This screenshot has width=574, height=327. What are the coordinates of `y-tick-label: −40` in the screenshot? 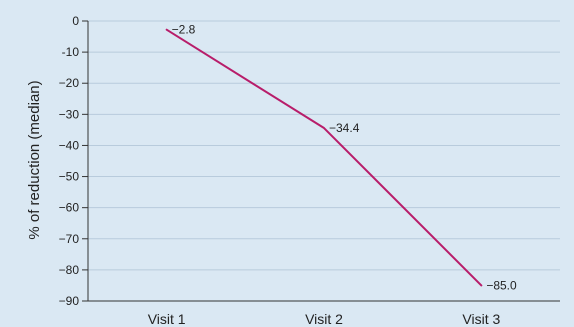 It's located at (69, 145).